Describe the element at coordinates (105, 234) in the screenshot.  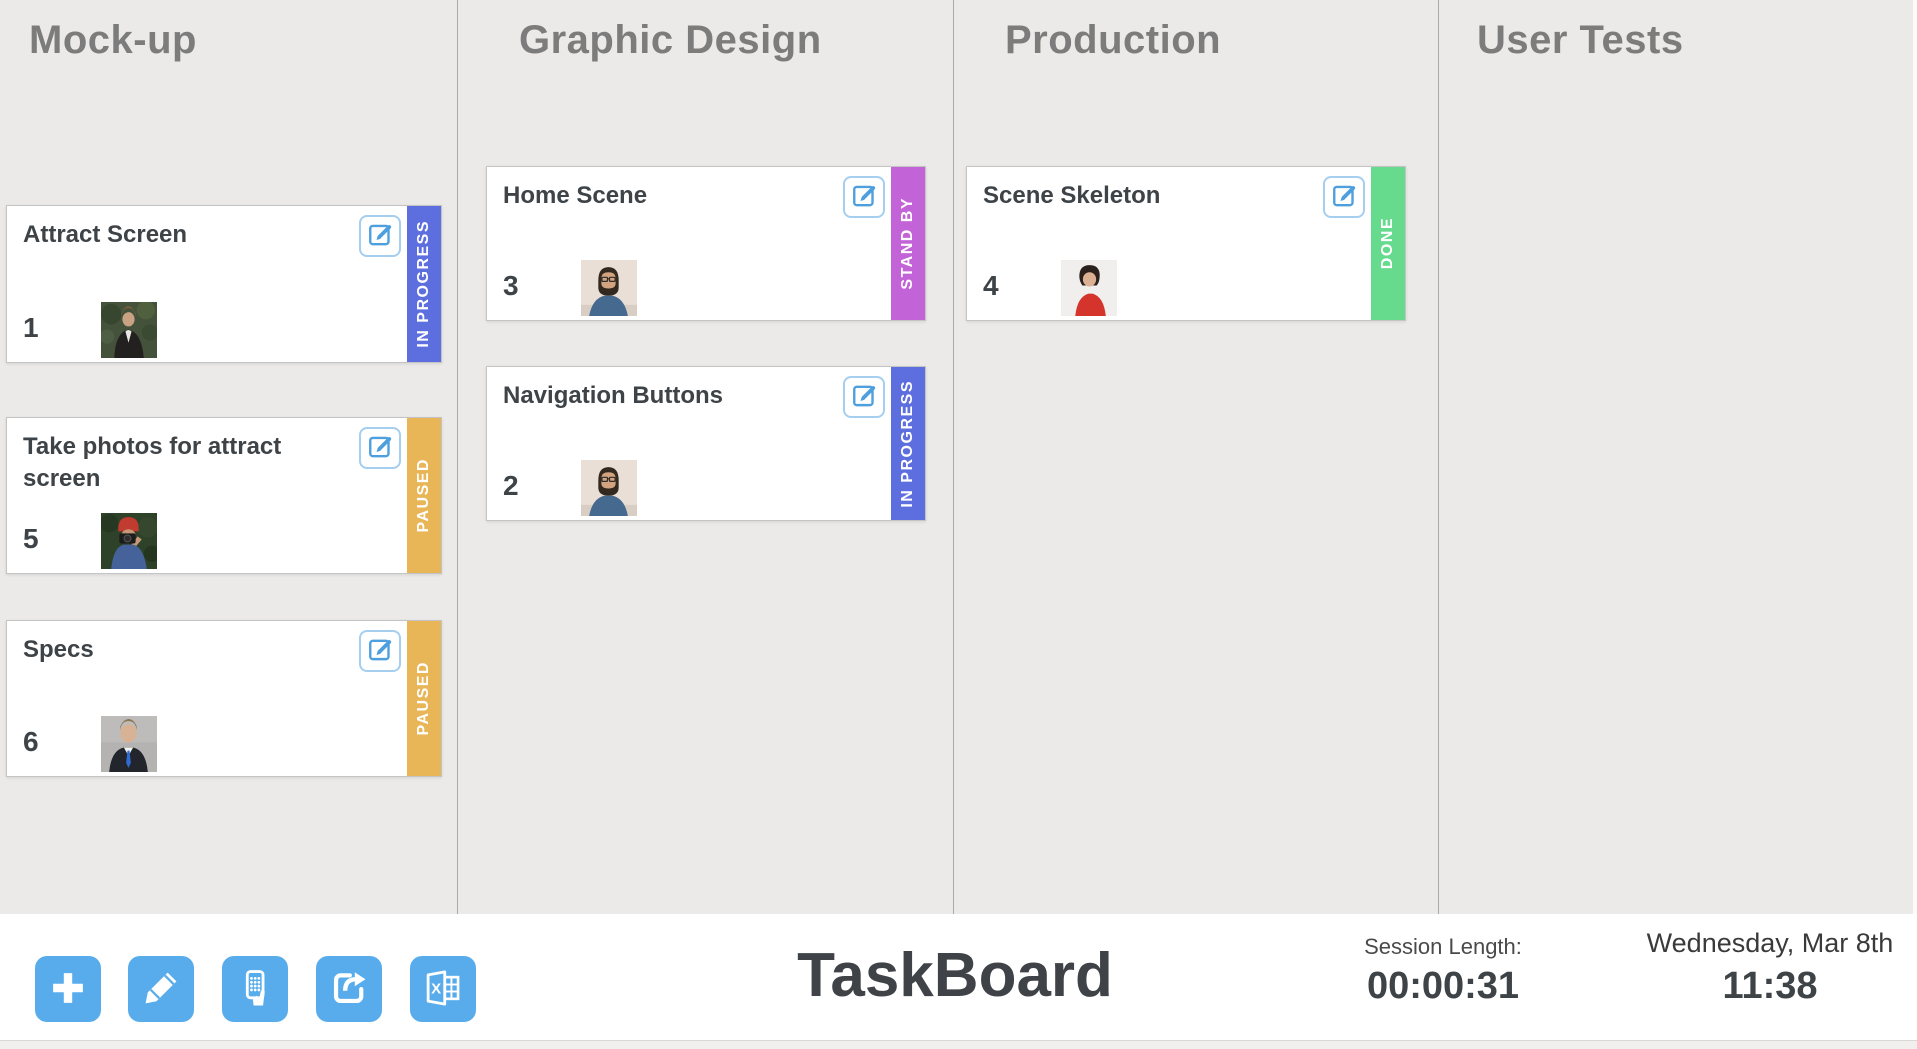
I see `card-title: Attract Screen` at that location.